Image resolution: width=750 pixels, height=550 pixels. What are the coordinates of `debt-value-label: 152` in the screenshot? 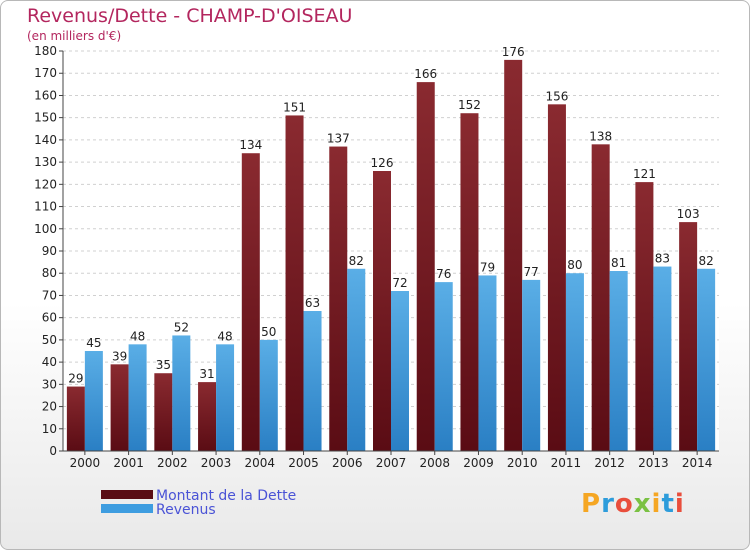 It's located at (469, 105).